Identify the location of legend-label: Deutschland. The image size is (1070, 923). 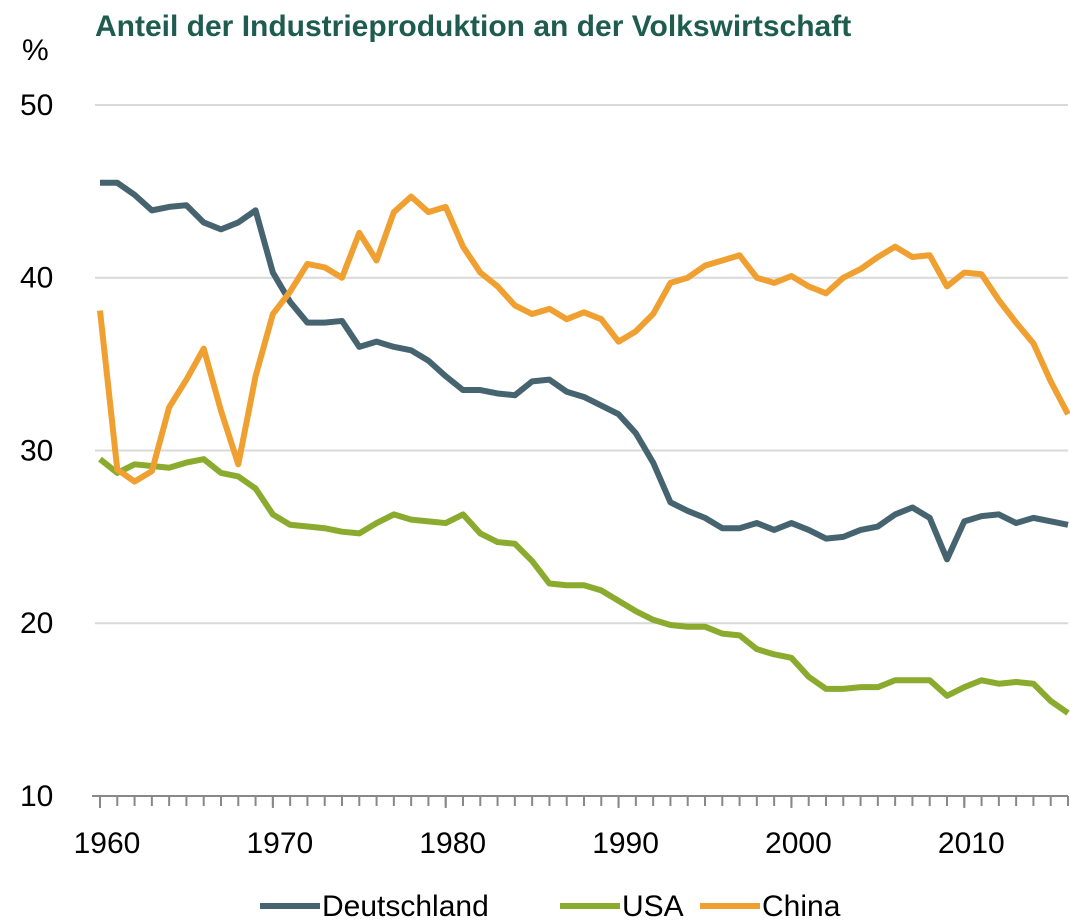
(405, 906).